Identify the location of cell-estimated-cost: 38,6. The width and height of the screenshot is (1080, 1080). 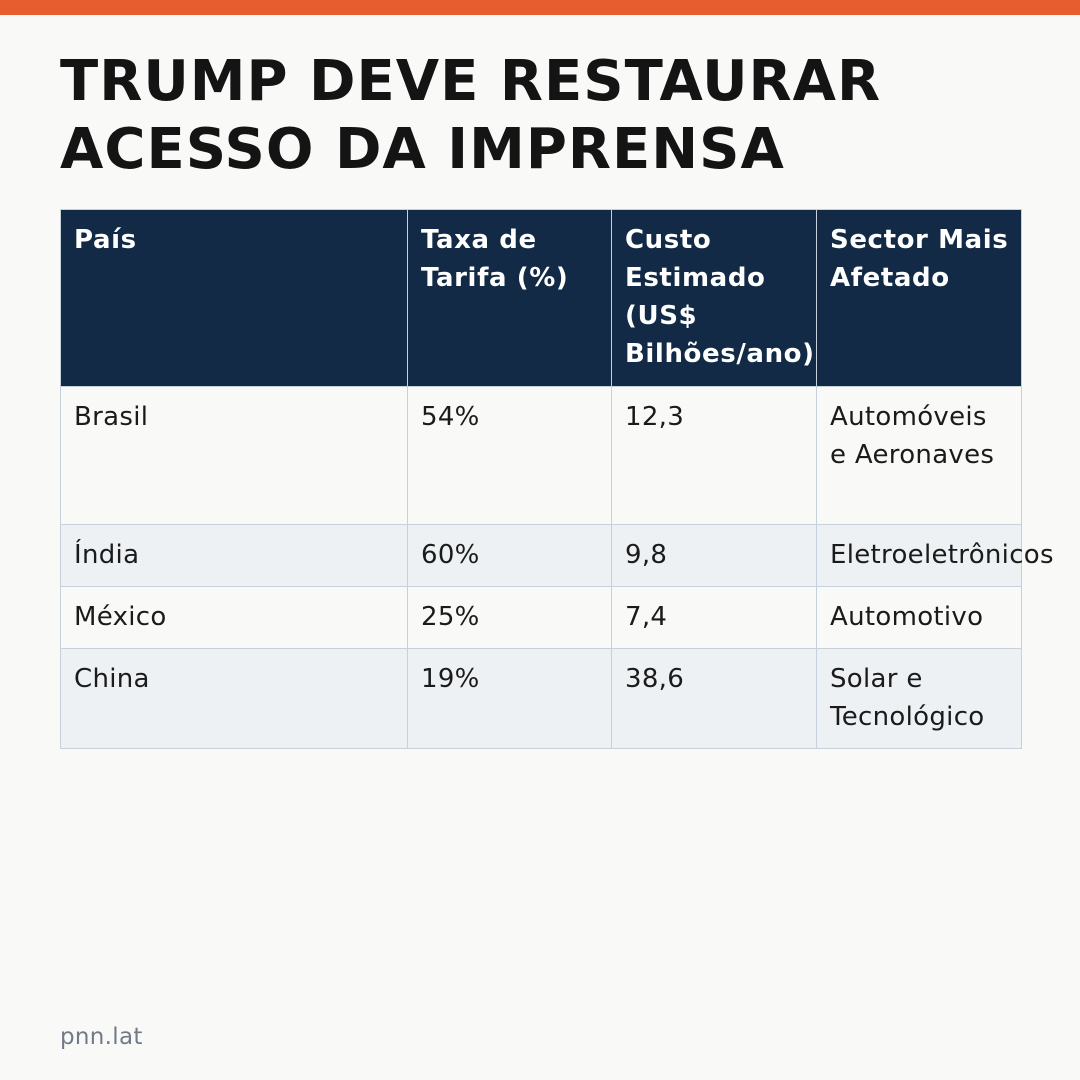
(714, 698).